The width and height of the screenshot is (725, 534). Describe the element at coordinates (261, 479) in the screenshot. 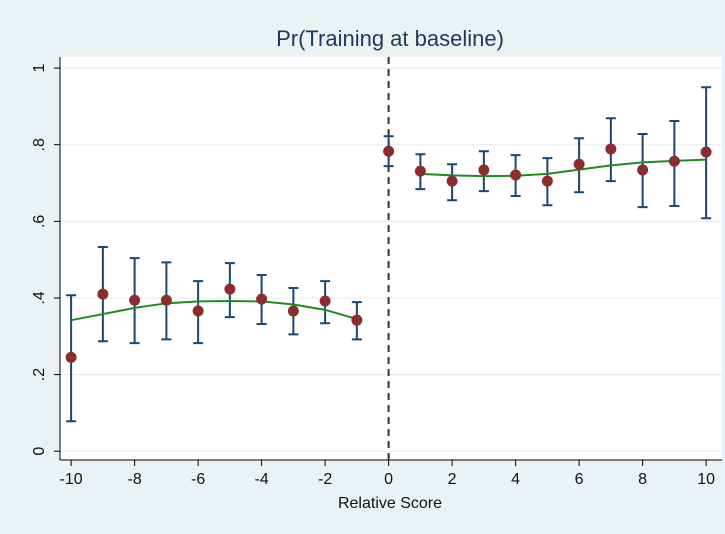

I see `x-tick-label: -4` at that location.